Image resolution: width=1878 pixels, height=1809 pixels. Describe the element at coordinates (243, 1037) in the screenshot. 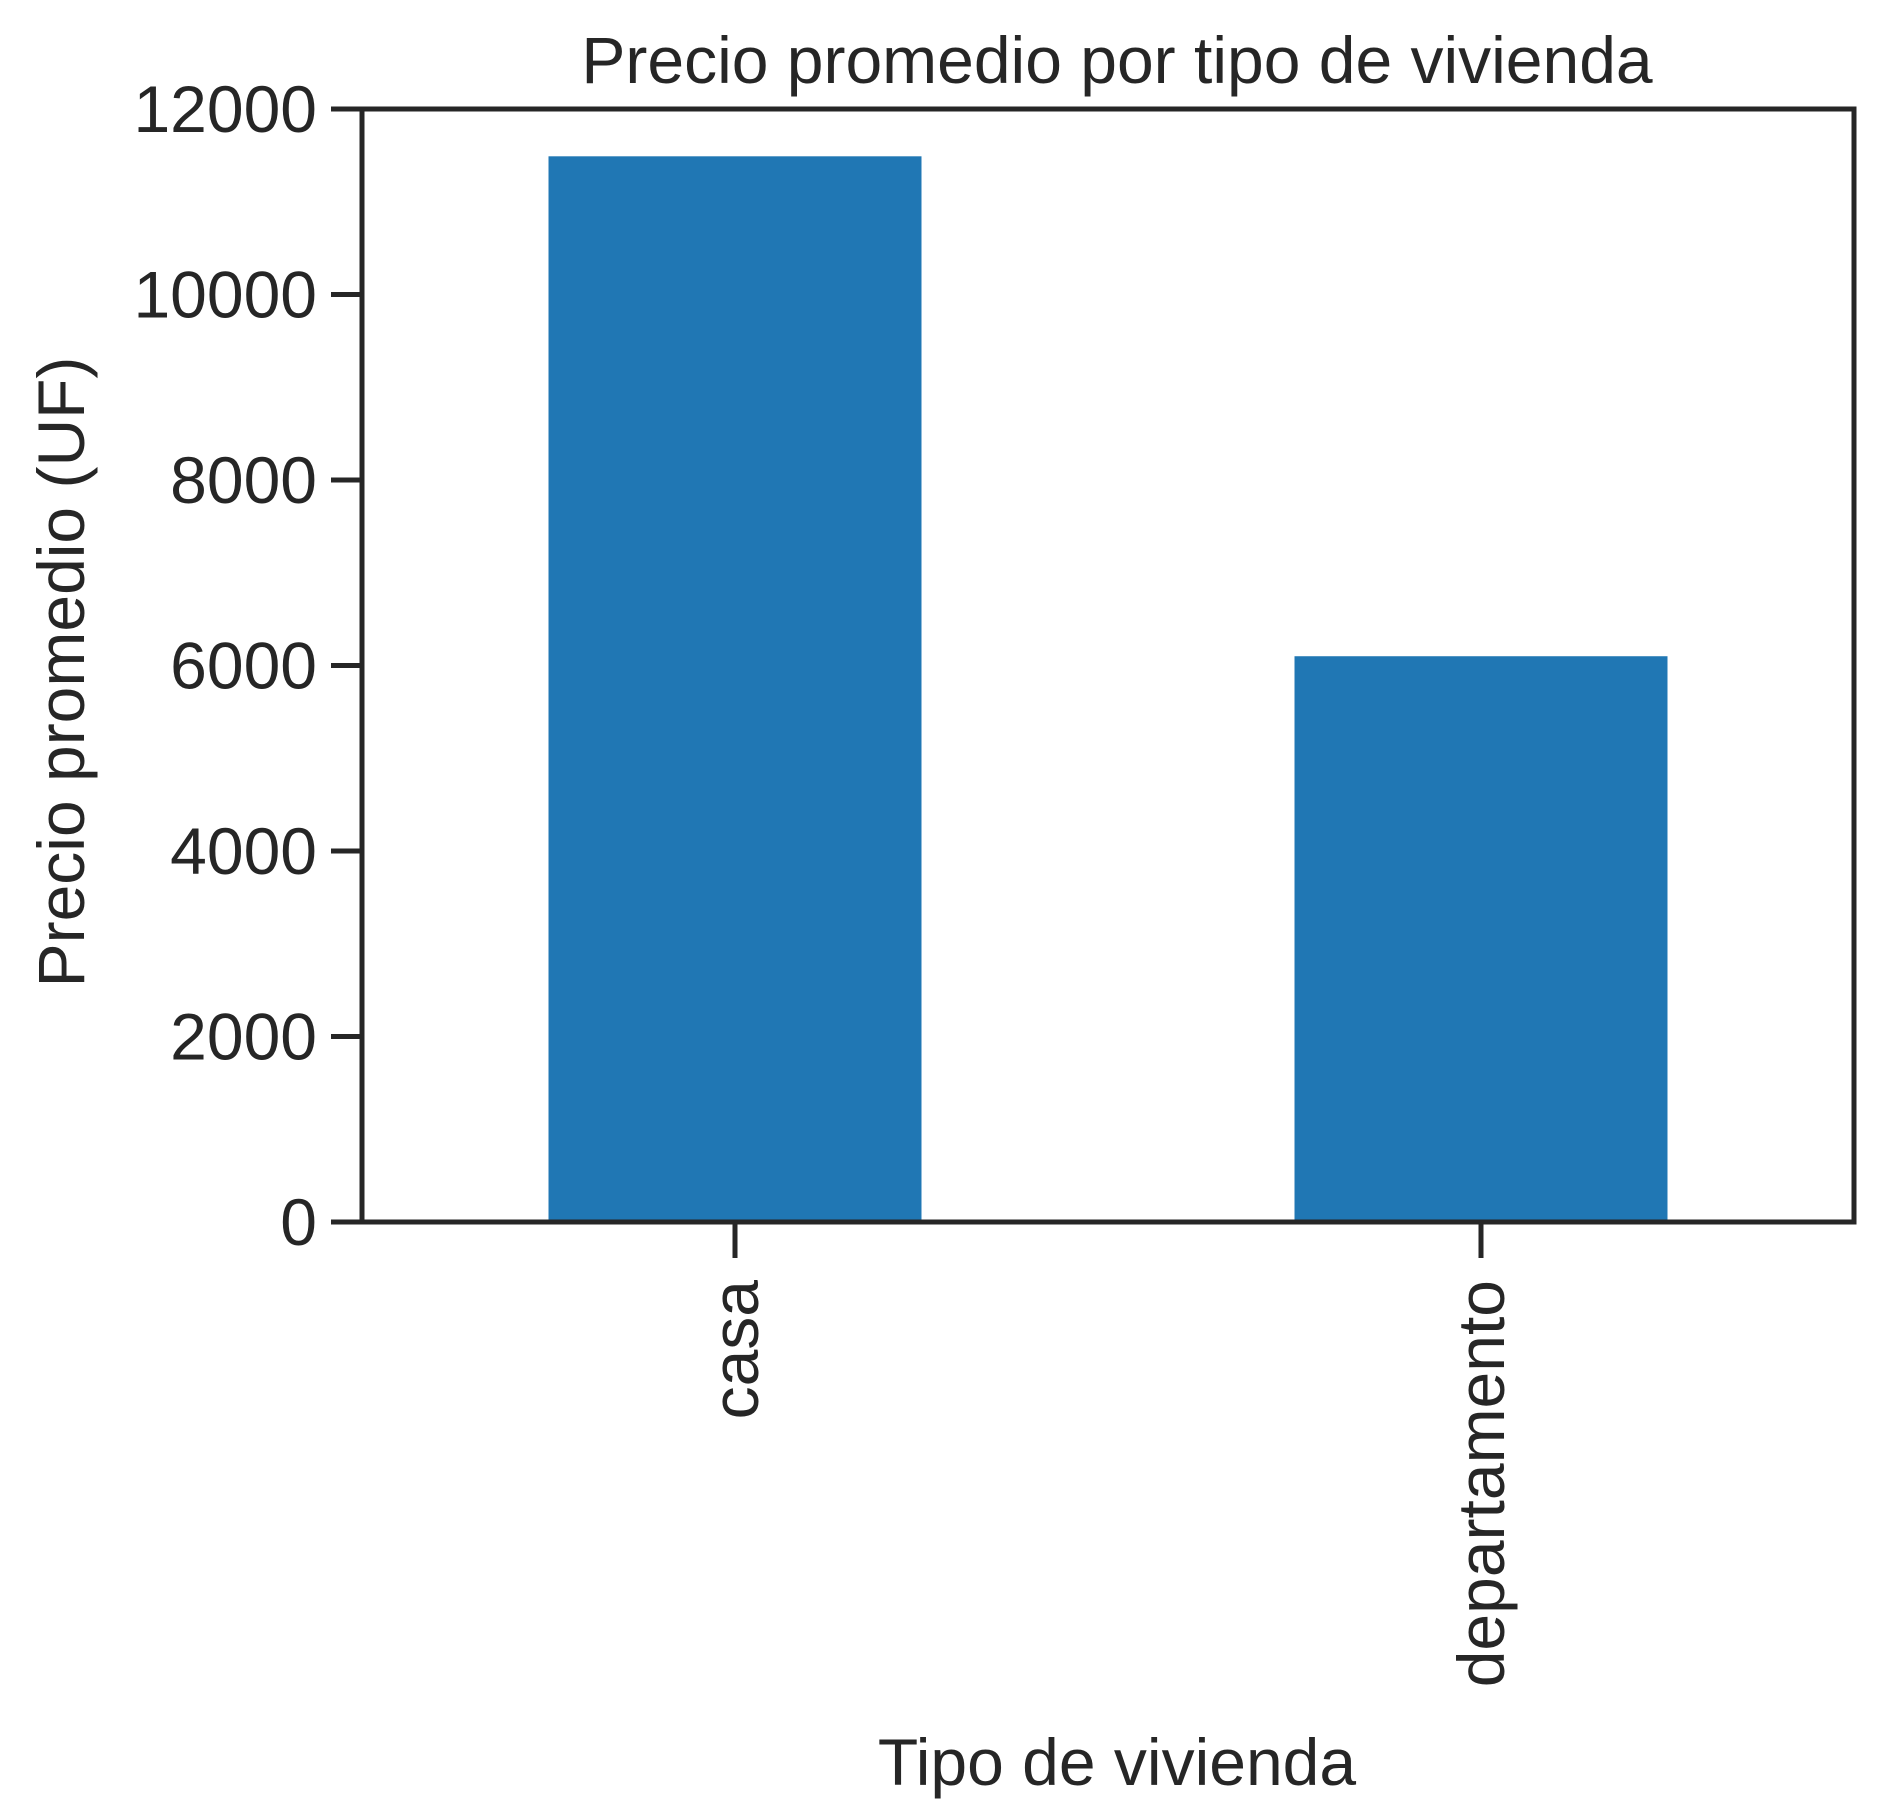

I see `y-tick-label: 2000` at that location.